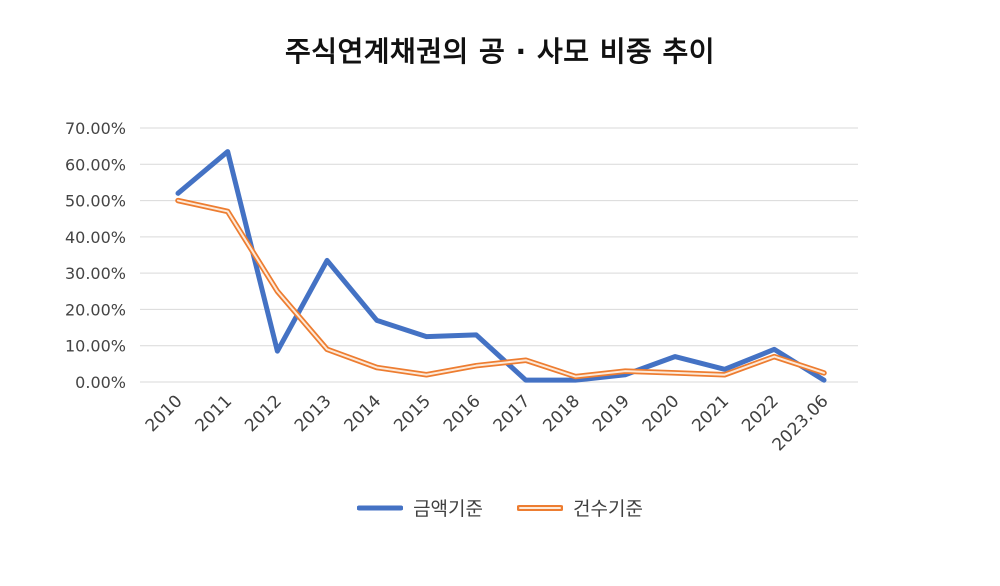  Describe the element at coordinates (500, 507) in the screenshot. I see `legend: 금액기준 건수기준` at that location.